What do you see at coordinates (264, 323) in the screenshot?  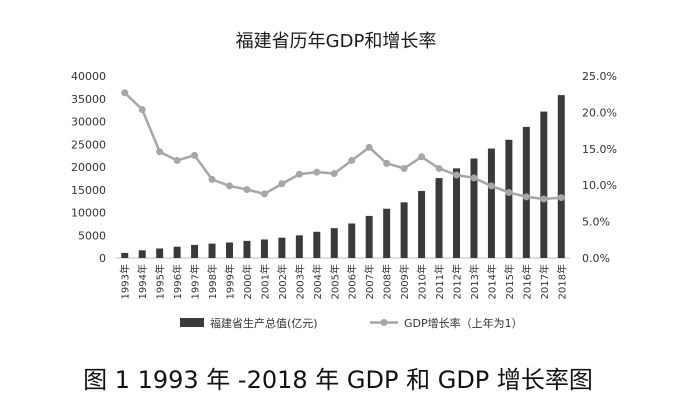 I see `legend-bar-label: 福建省生产总值(亿元)` at bounding box center [264, 323].